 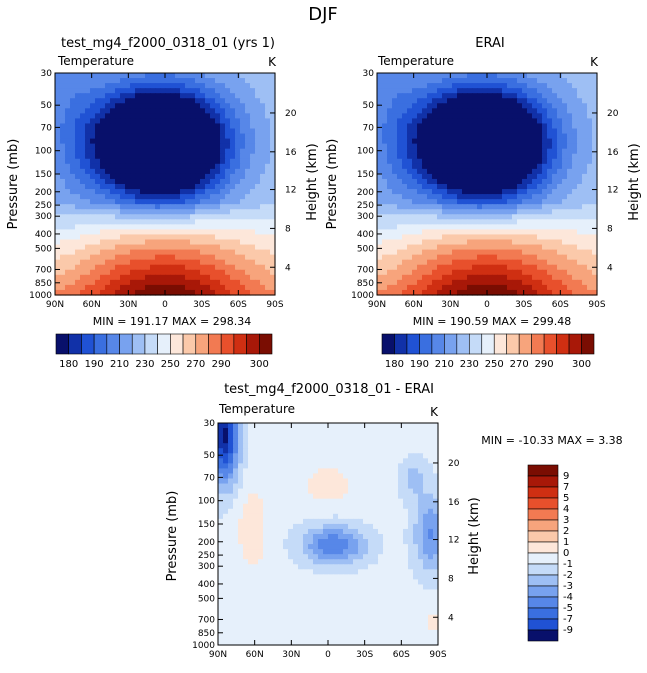 I want to click on y-right-tick-label: 12, so click(x=612, y=191).